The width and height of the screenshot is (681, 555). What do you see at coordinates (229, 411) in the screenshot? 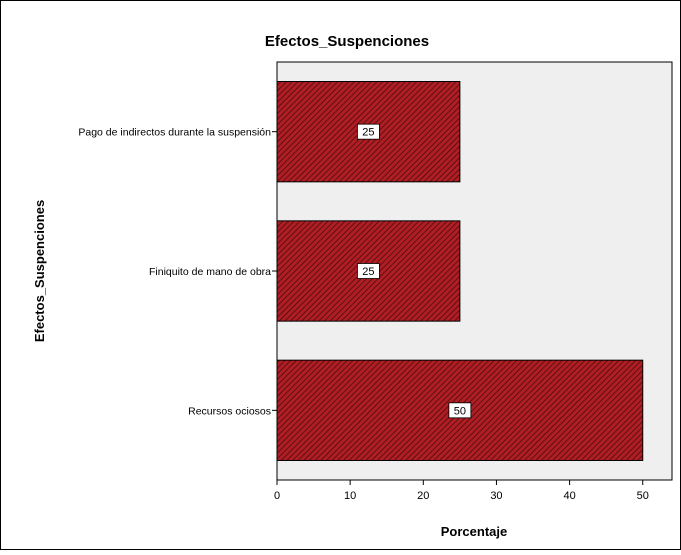
I see `y-tick-label: Recursos ociosos` at bounding box center [229, 411].